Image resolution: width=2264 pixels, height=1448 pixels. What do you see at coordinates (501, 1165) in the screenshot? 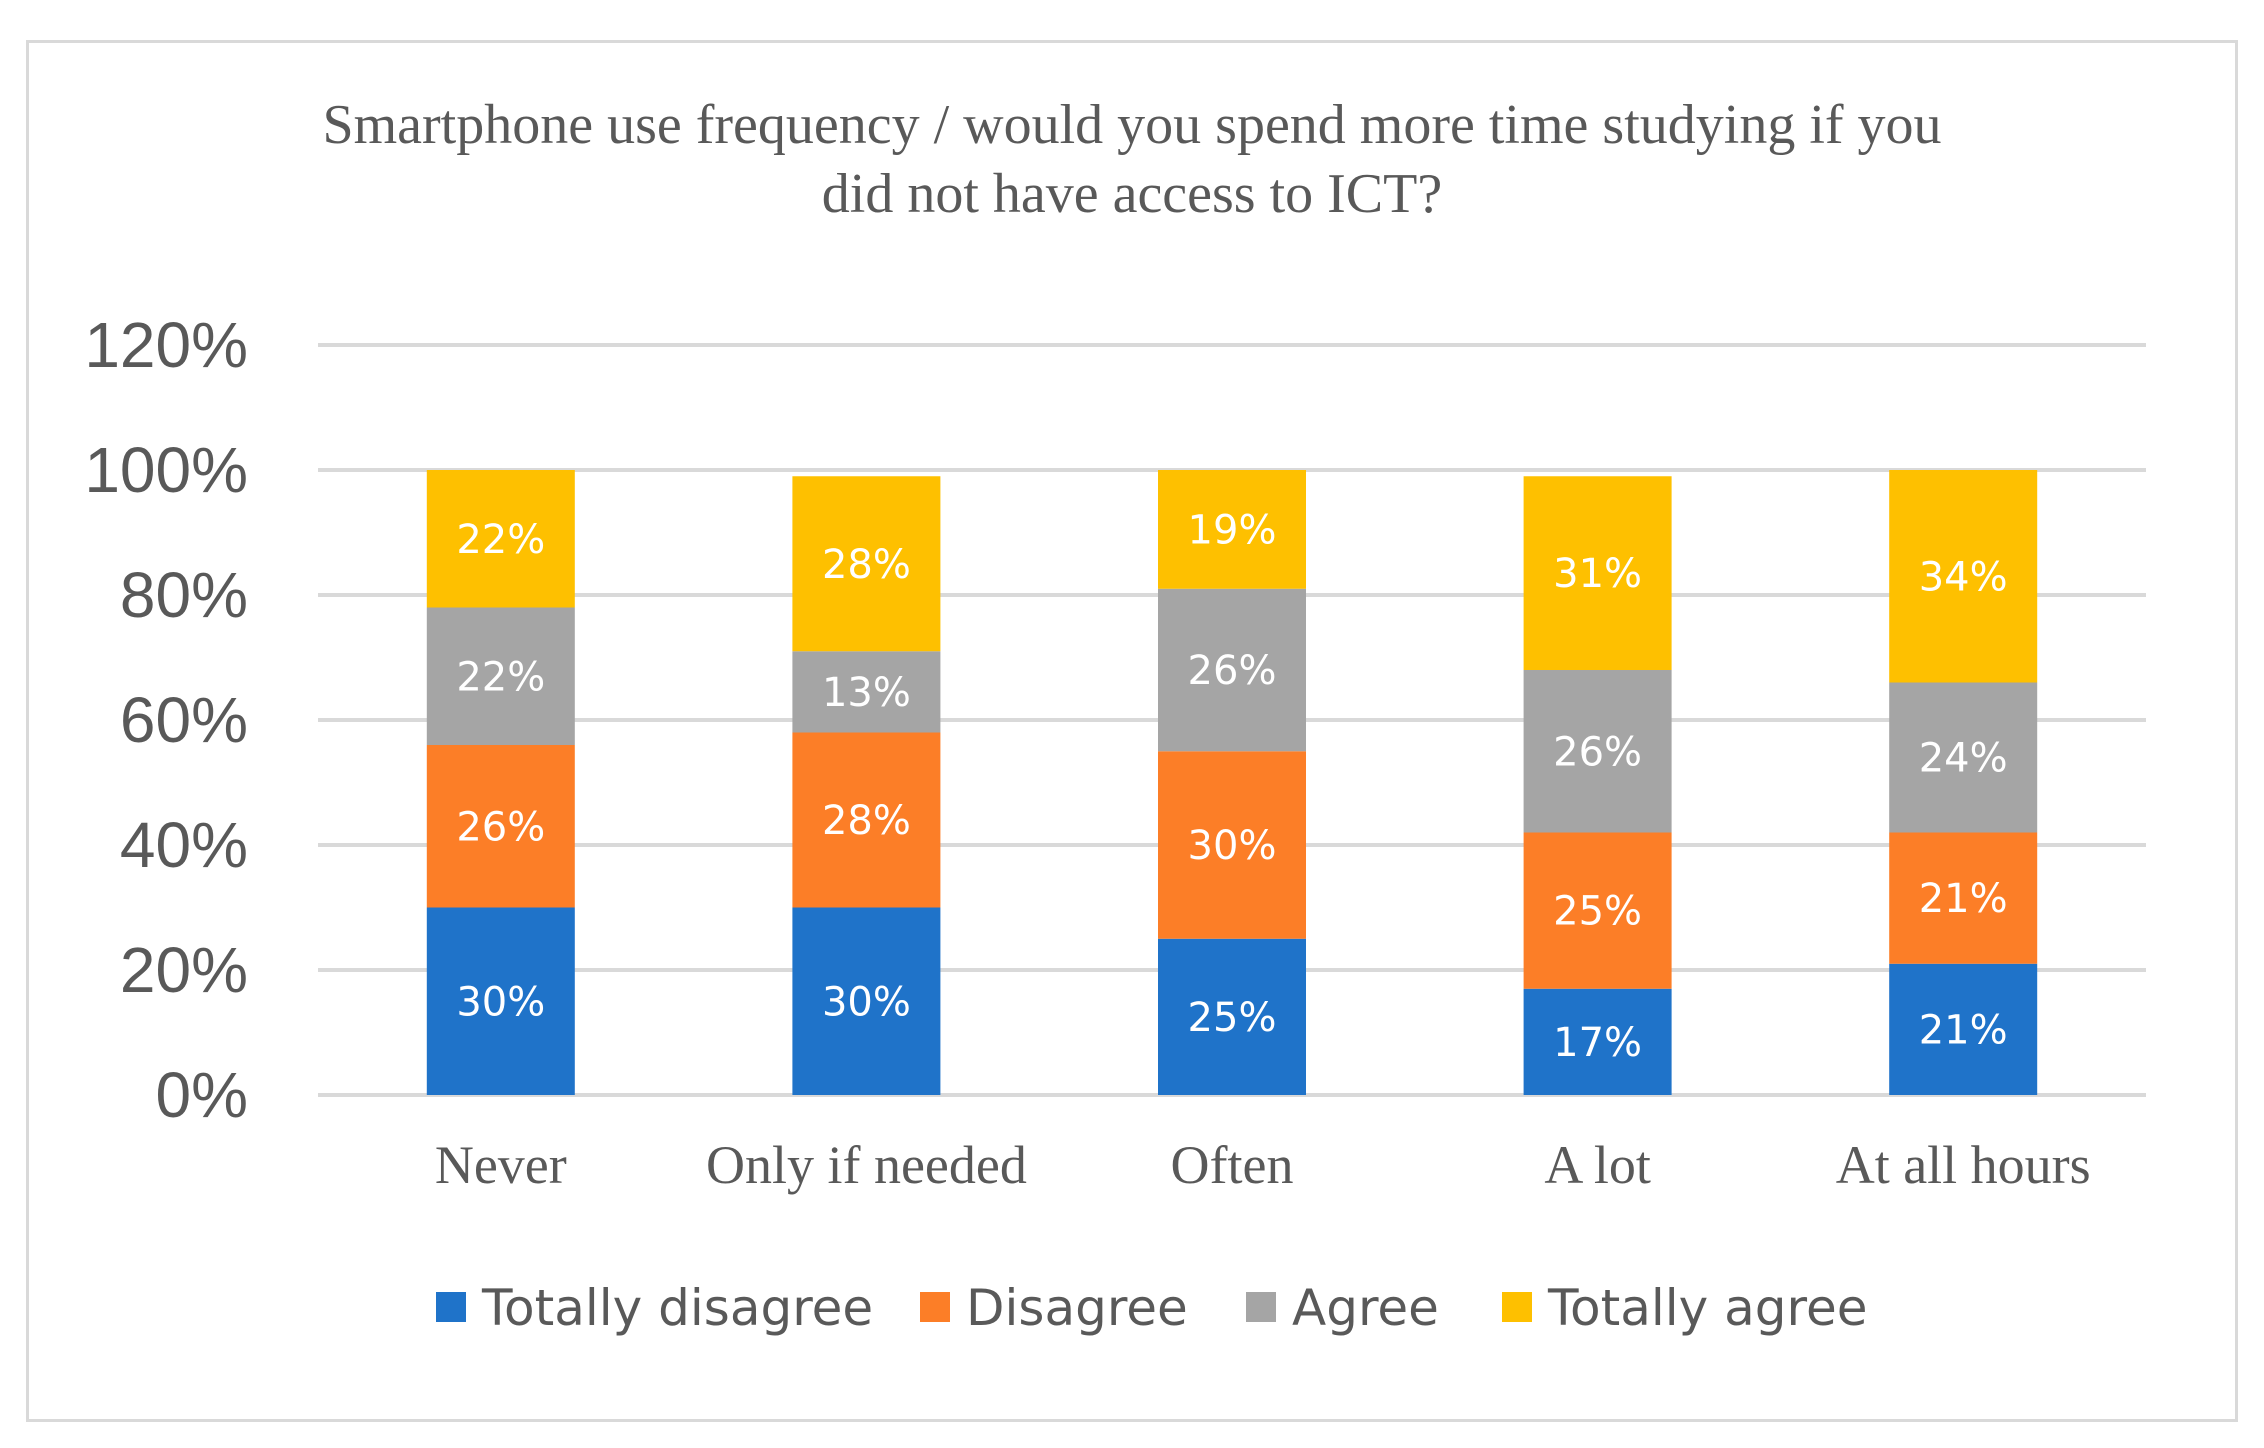
I see `x-tick-label-never: Never` at bounding box center [501, 1165].